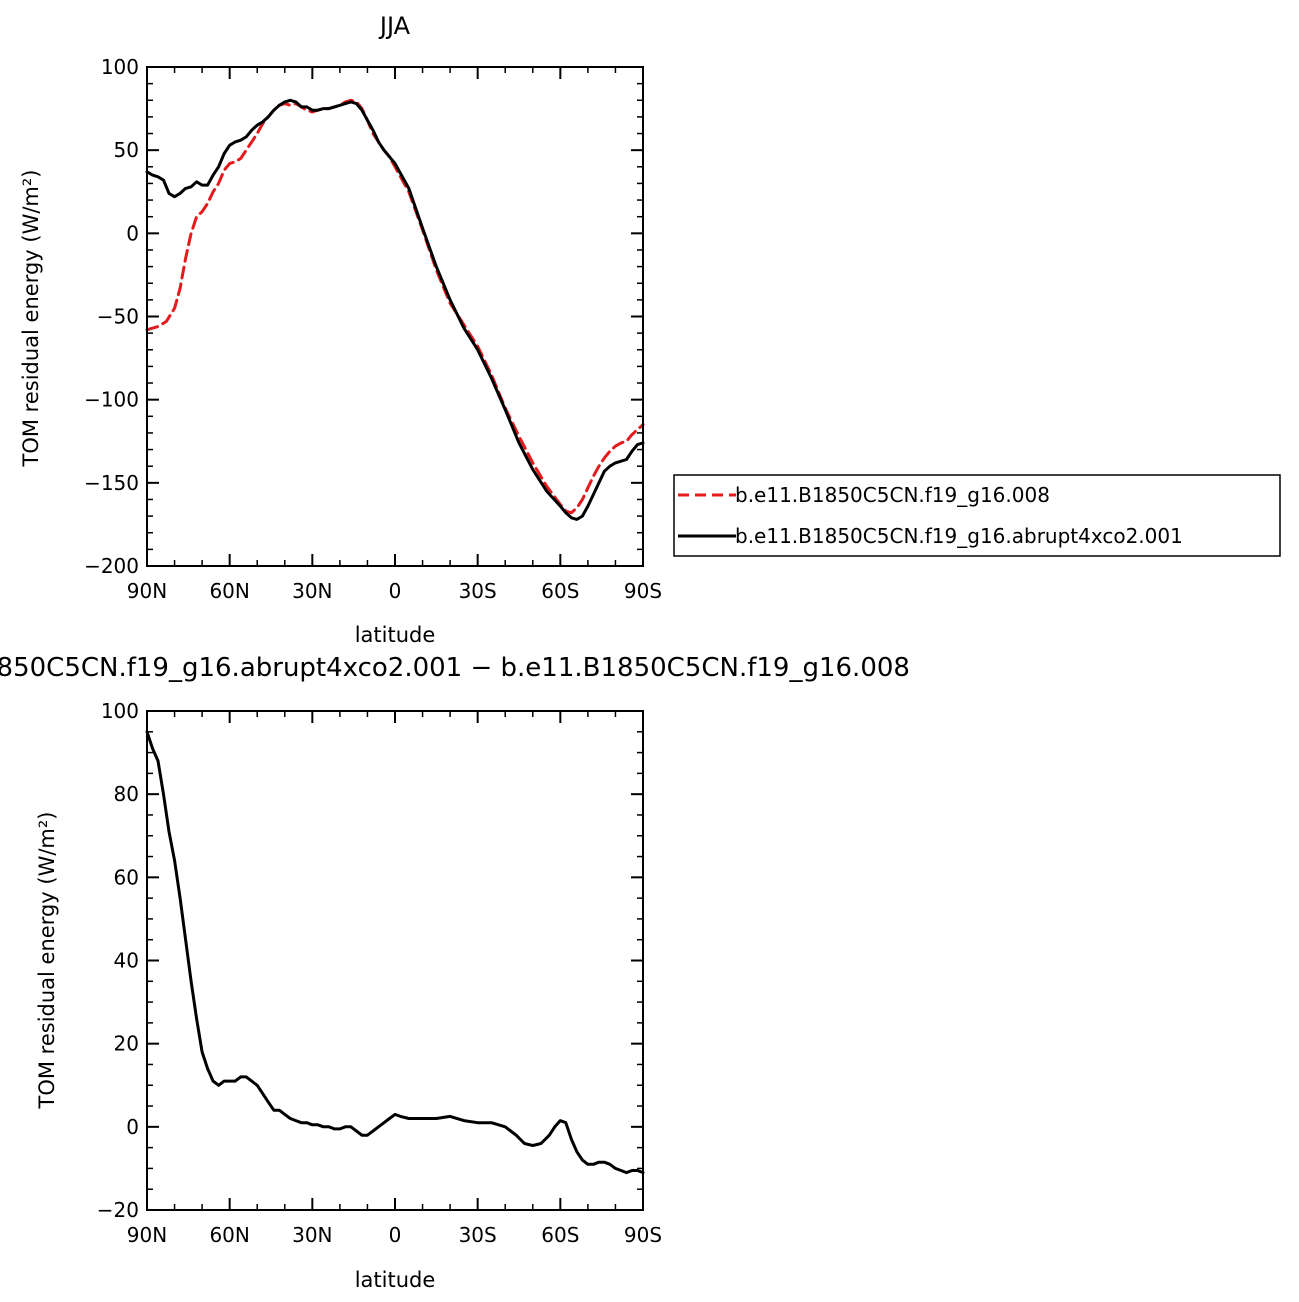 The width and height of the screenshot is (1299, 1302). Describe the element at coordinates (31, 319) in the screenshot. I see `top-y-axis-label: TOM residual energy (W/m²)` at that location.